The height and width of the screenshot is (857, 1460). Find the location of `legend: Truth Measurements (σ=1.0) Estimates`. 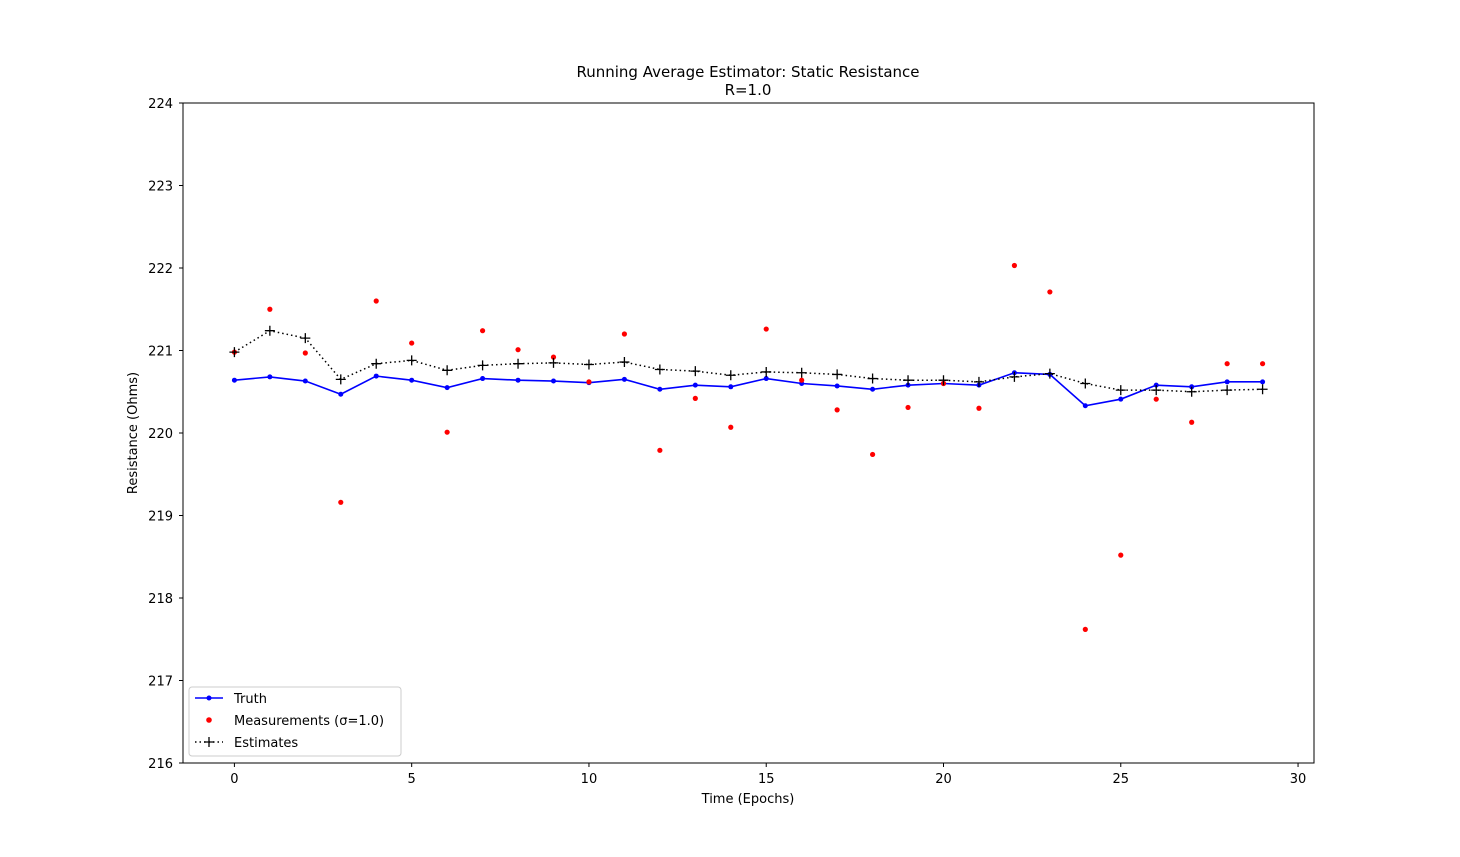

legend: Truth Measurements (σ=1.0) Estimates is located at coordinates (295, 721).